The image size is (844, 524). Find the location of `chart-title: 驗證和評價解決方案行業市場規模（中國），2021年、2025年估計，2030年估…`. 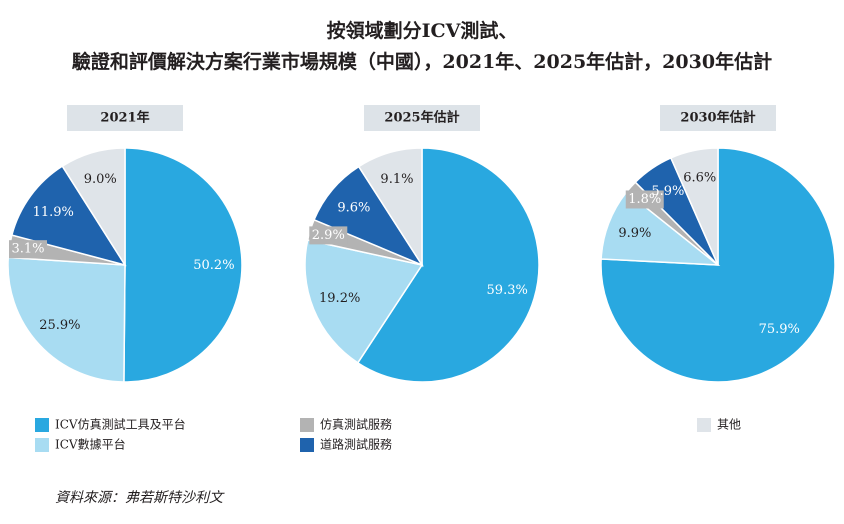

chart-title: 驗證和評價解決方案行業市場規模（中國），2021年、2025年估計，2030年估… is located at coordinates (422, 61).